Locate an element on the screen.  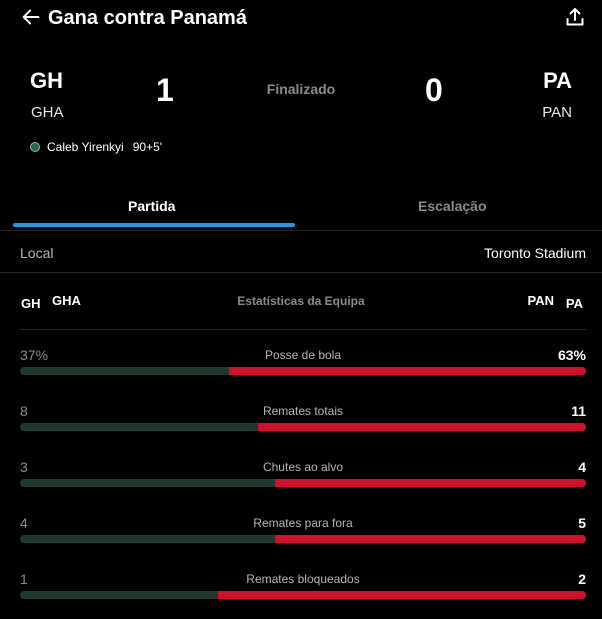
stat-row-shots-on-target: 3 Chutes ao alvo 4 is located at coordinates (303, 480).